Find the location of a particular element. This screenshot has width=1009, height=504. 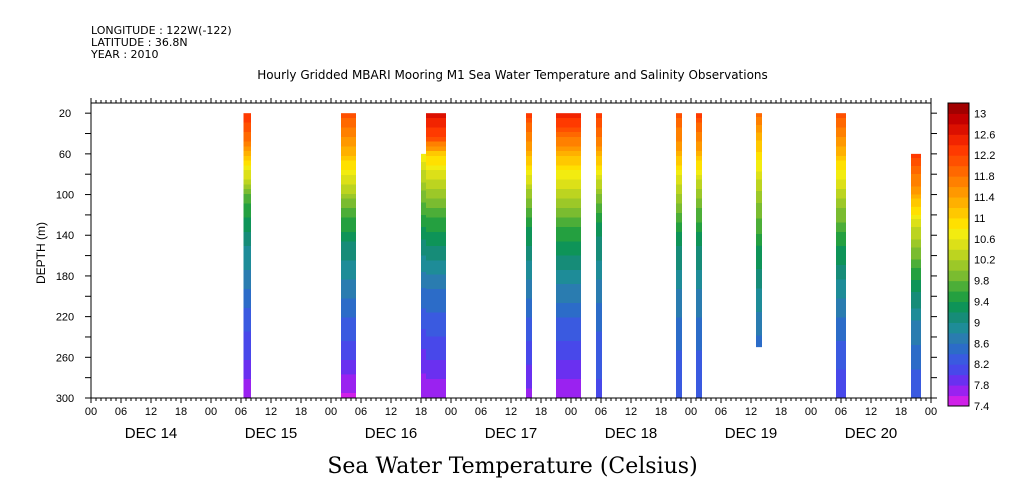

colorbar-label: 12.6 is located at coordinates (984, 135).